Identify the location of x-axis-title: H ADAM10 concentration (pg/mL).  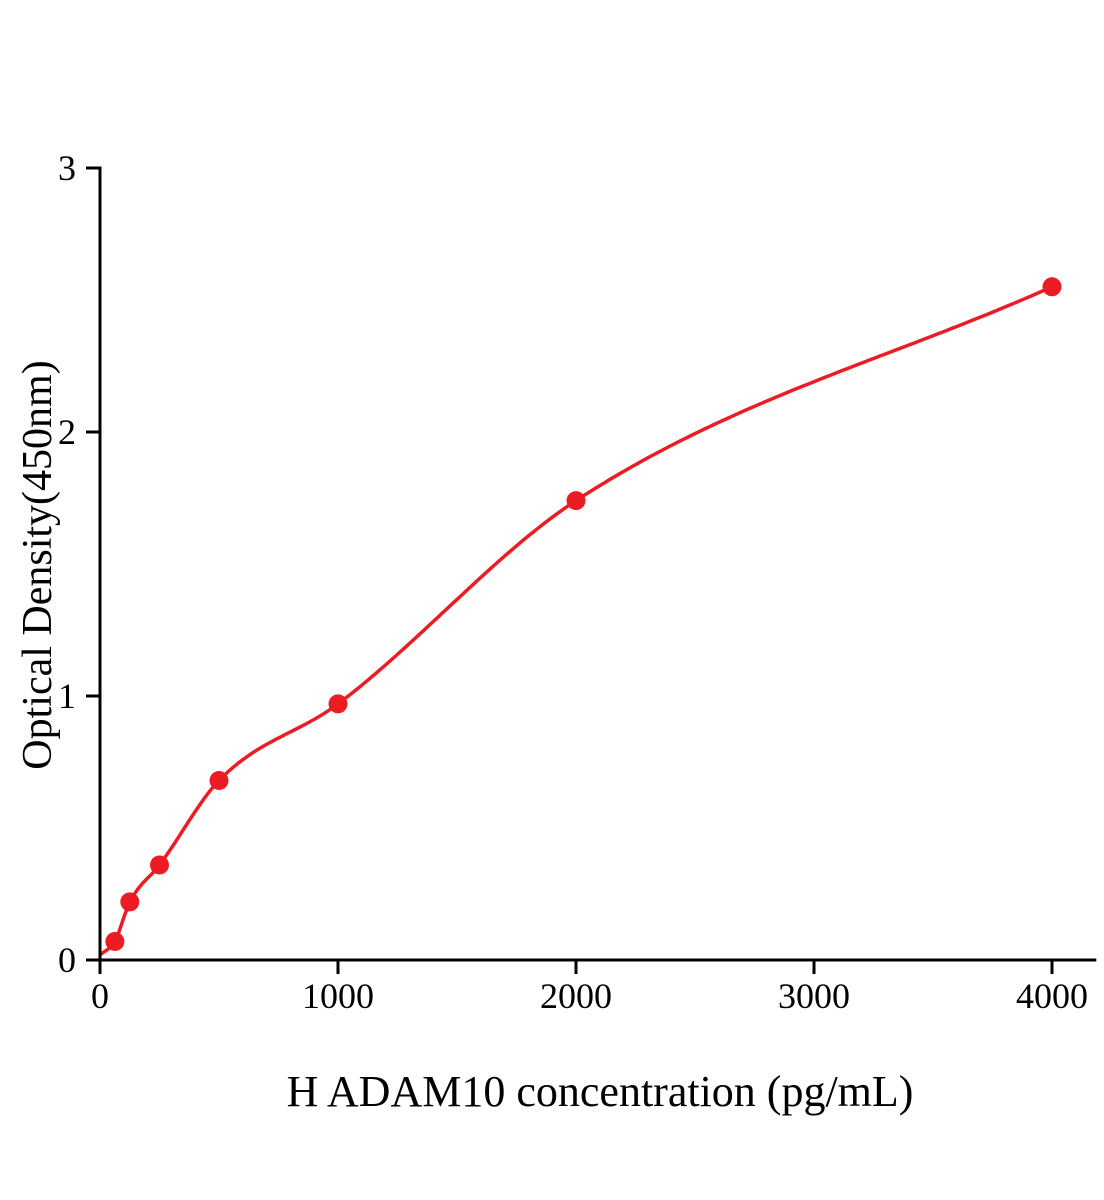
(600, 1091).